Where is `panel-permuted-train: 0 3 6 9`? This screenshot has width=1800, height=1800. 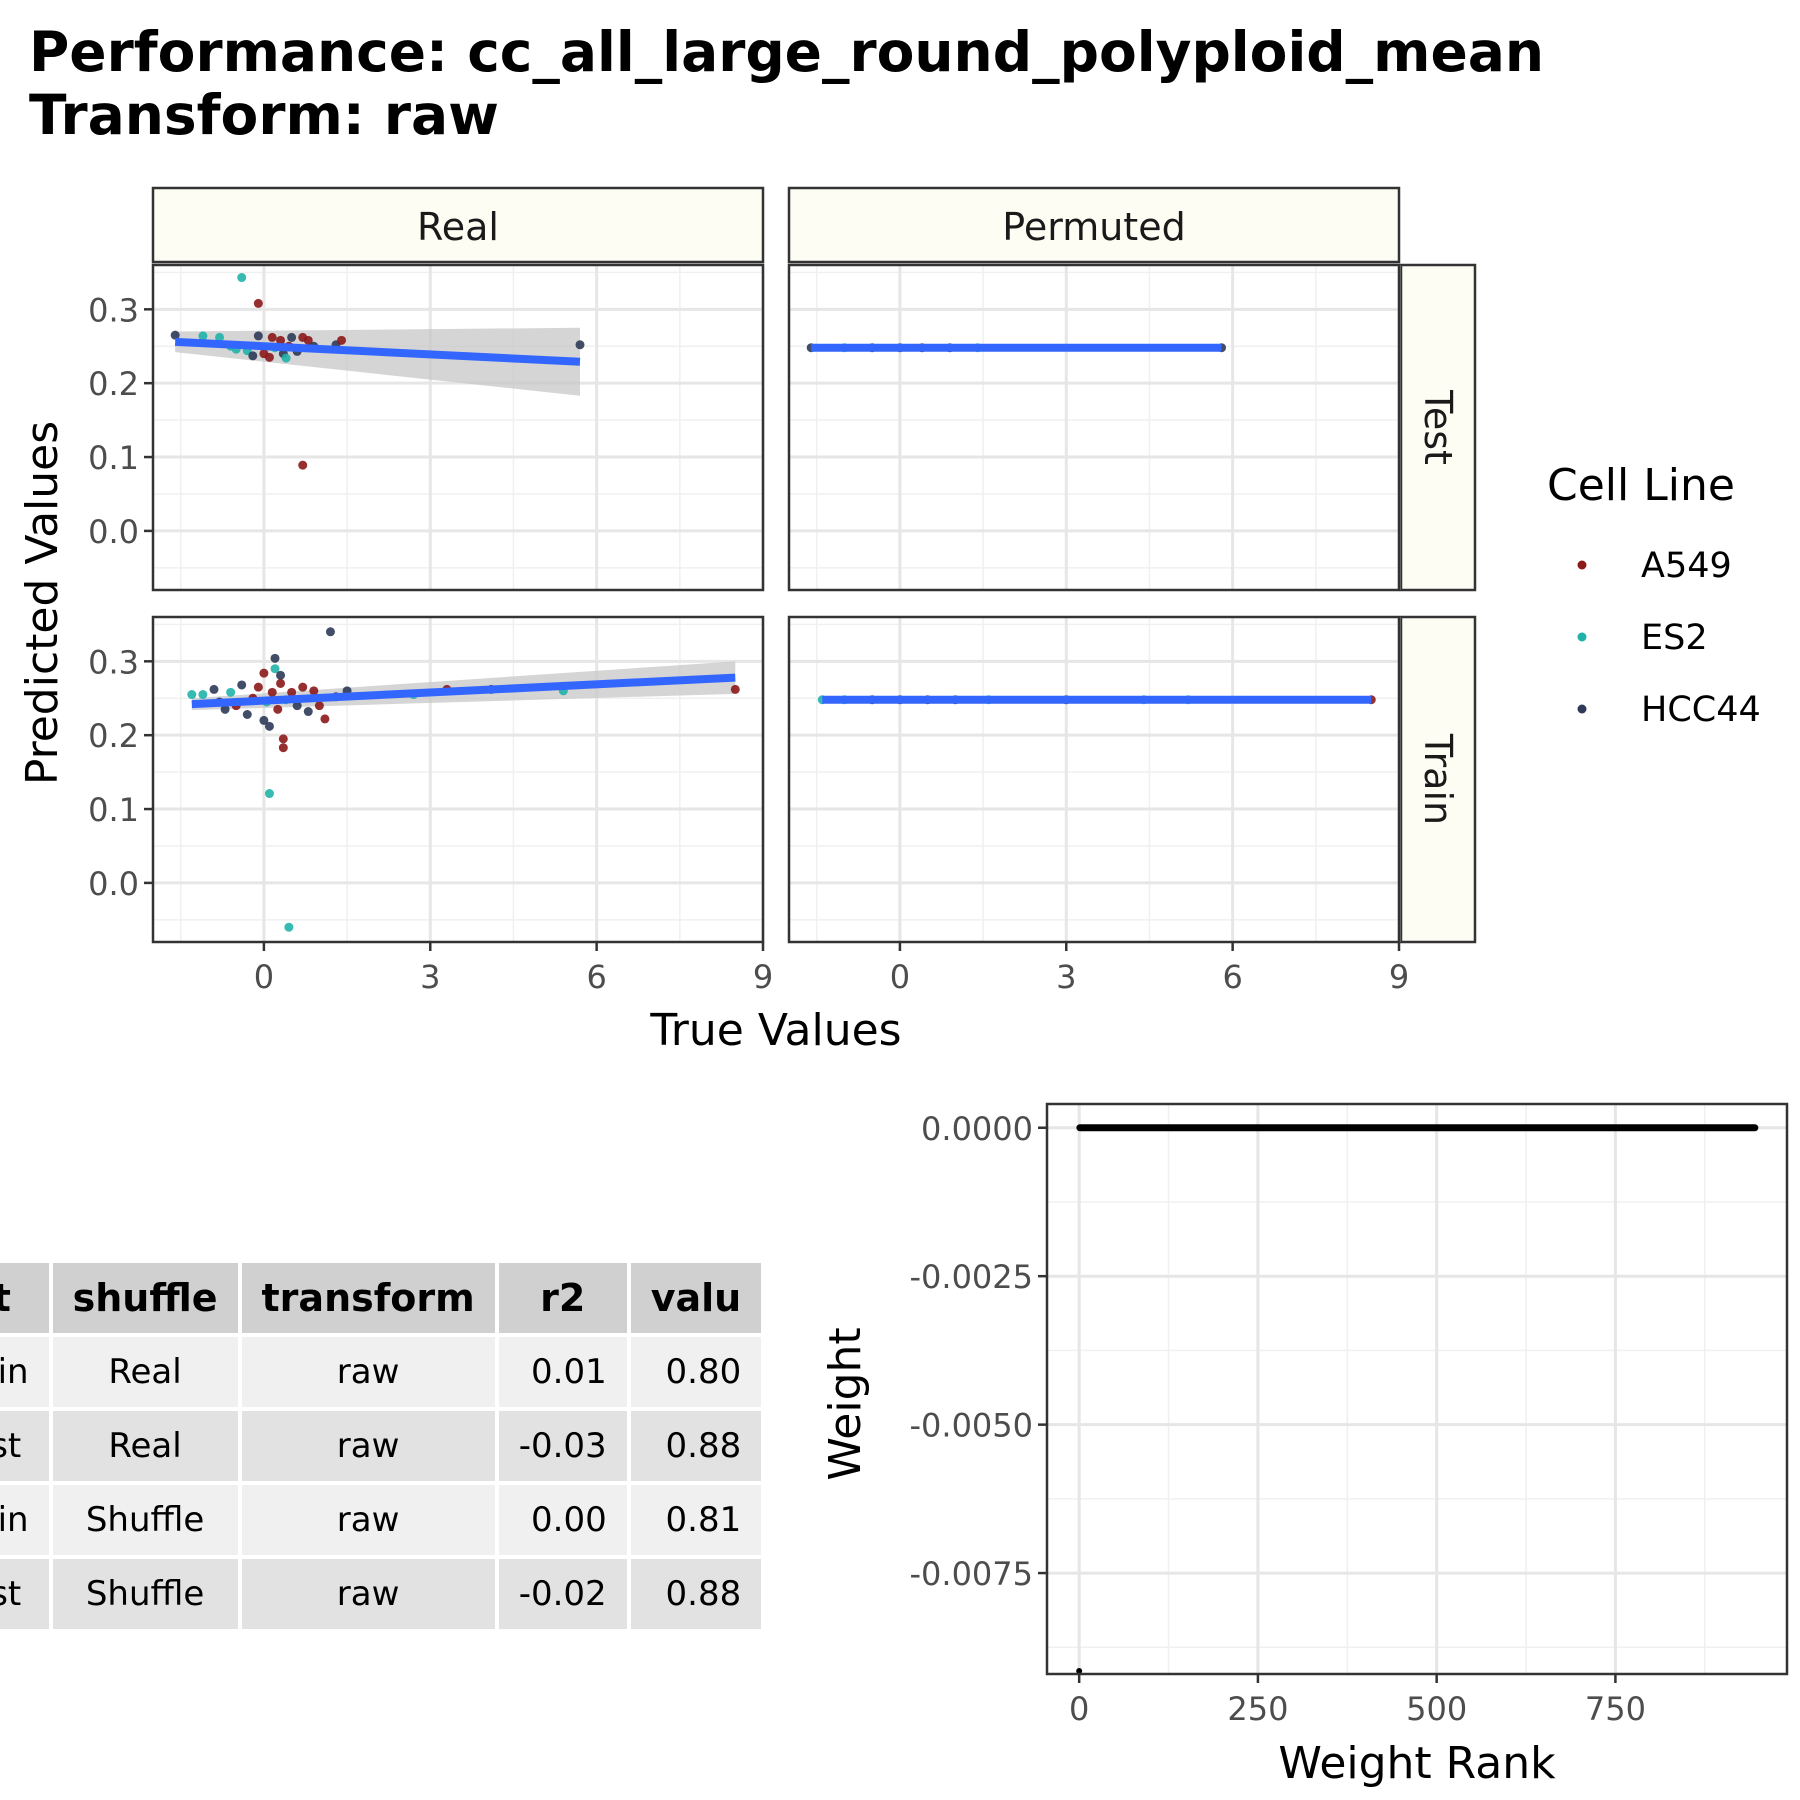 panel-permuted-train: 0 3 6 9 is located at coordinates (1098, 805).